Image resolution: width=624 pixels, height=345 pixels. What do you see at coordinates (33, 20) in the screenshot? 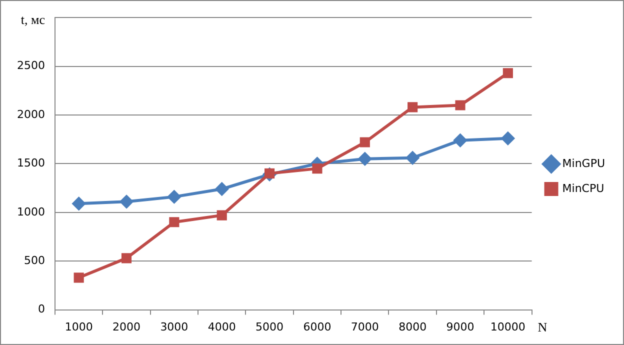
I see `y-axis-title: t, мс` at bounding box center [33, 20].